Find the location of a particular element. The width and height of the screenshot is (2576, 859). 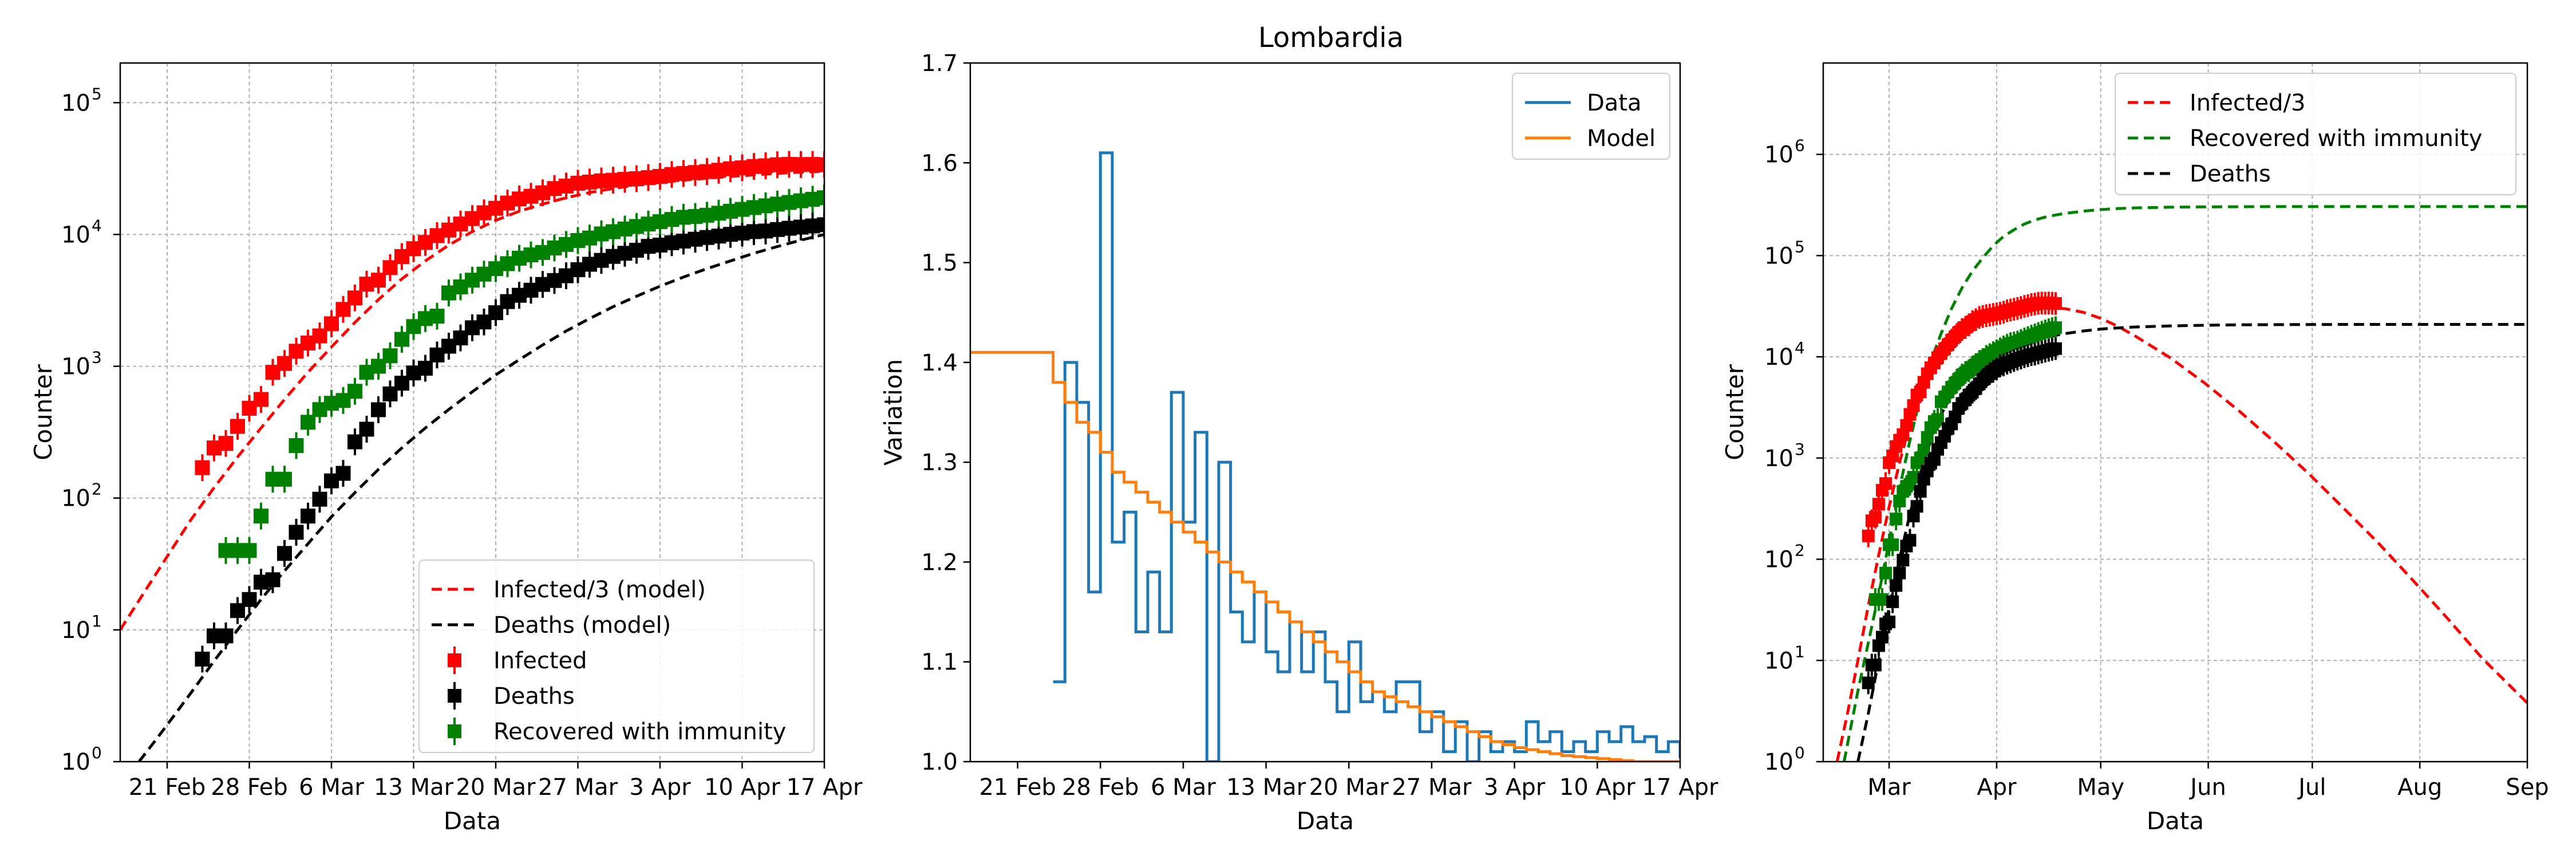

series-infected-3-line is located at coordinates (2181, 534).